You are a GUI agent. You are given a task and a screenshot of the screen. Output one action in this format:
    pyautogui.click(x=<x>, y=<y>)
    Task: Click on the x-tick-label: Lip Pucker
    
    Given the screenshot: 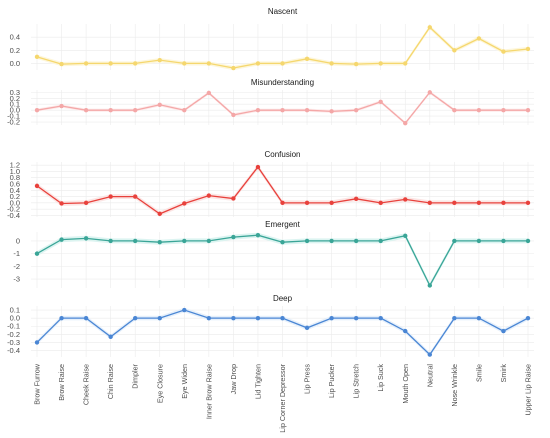 What is the action you would take?
    pyautogui.click(x=331, y=380)
    